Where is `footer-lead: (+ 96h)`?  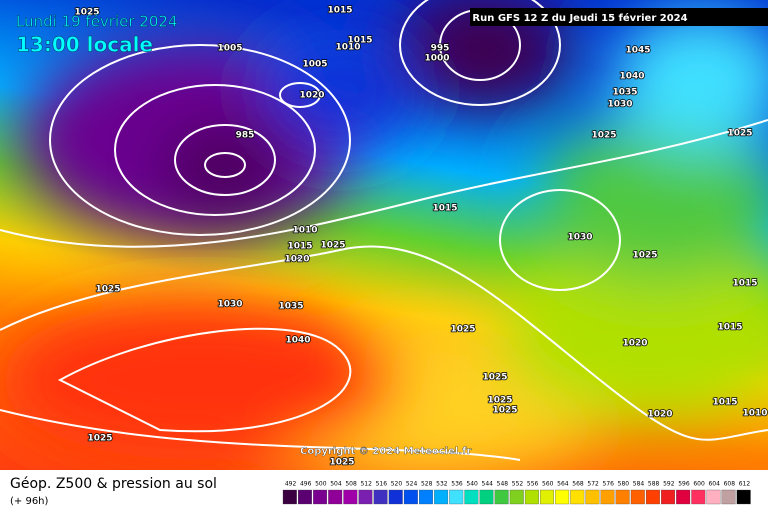 footer-lead: (+ 96h) is located at coordinates (29, 501).